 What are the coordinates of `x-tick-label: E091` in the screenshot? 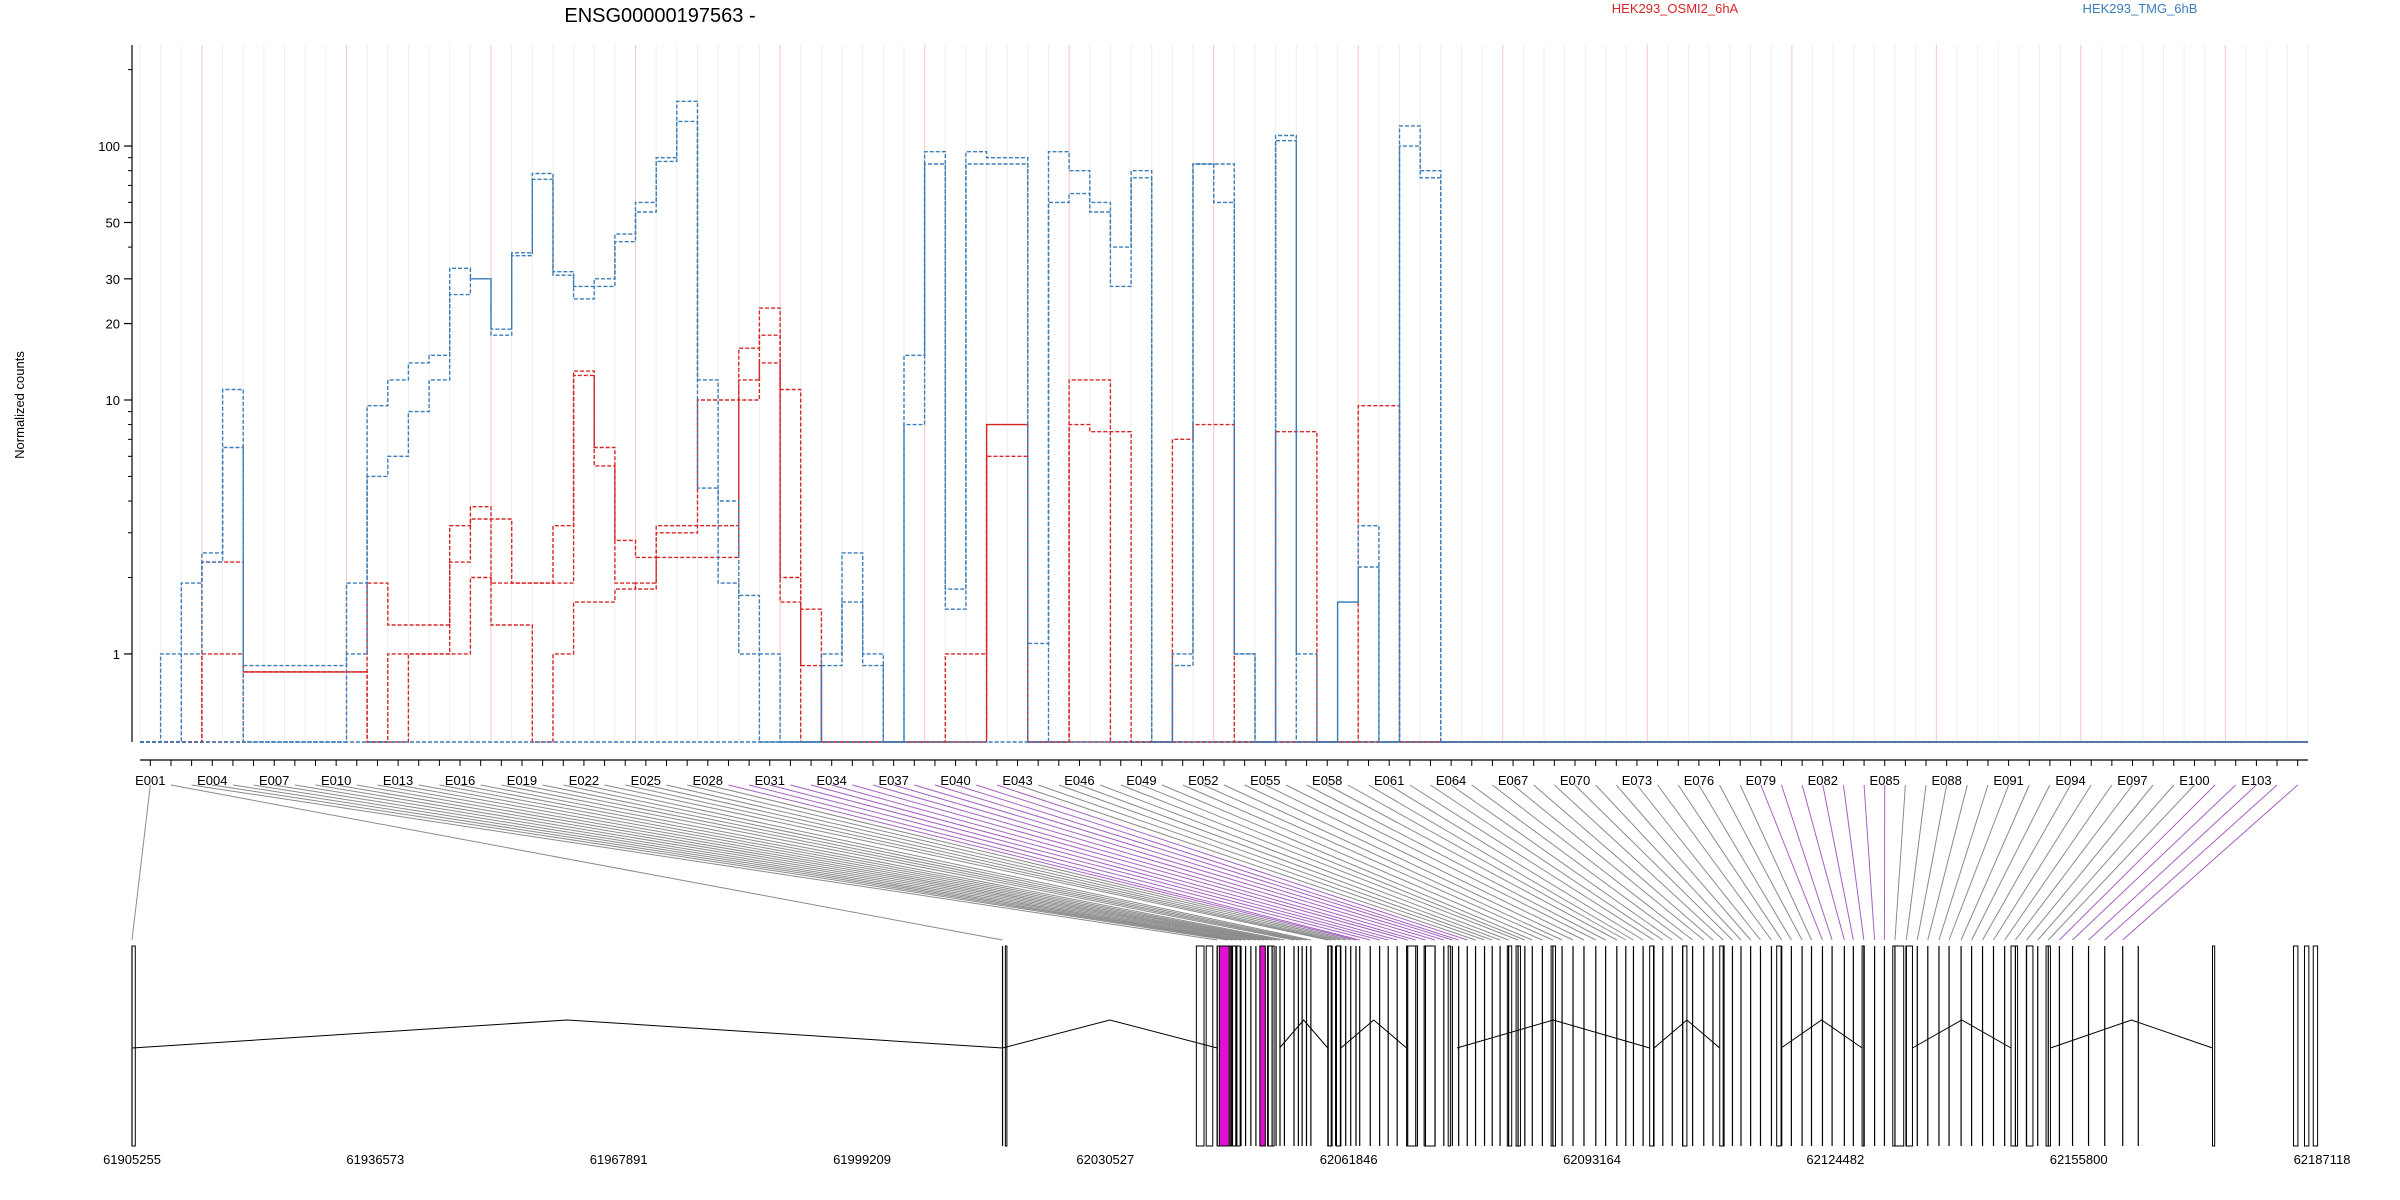 It's located at (2008, 780).